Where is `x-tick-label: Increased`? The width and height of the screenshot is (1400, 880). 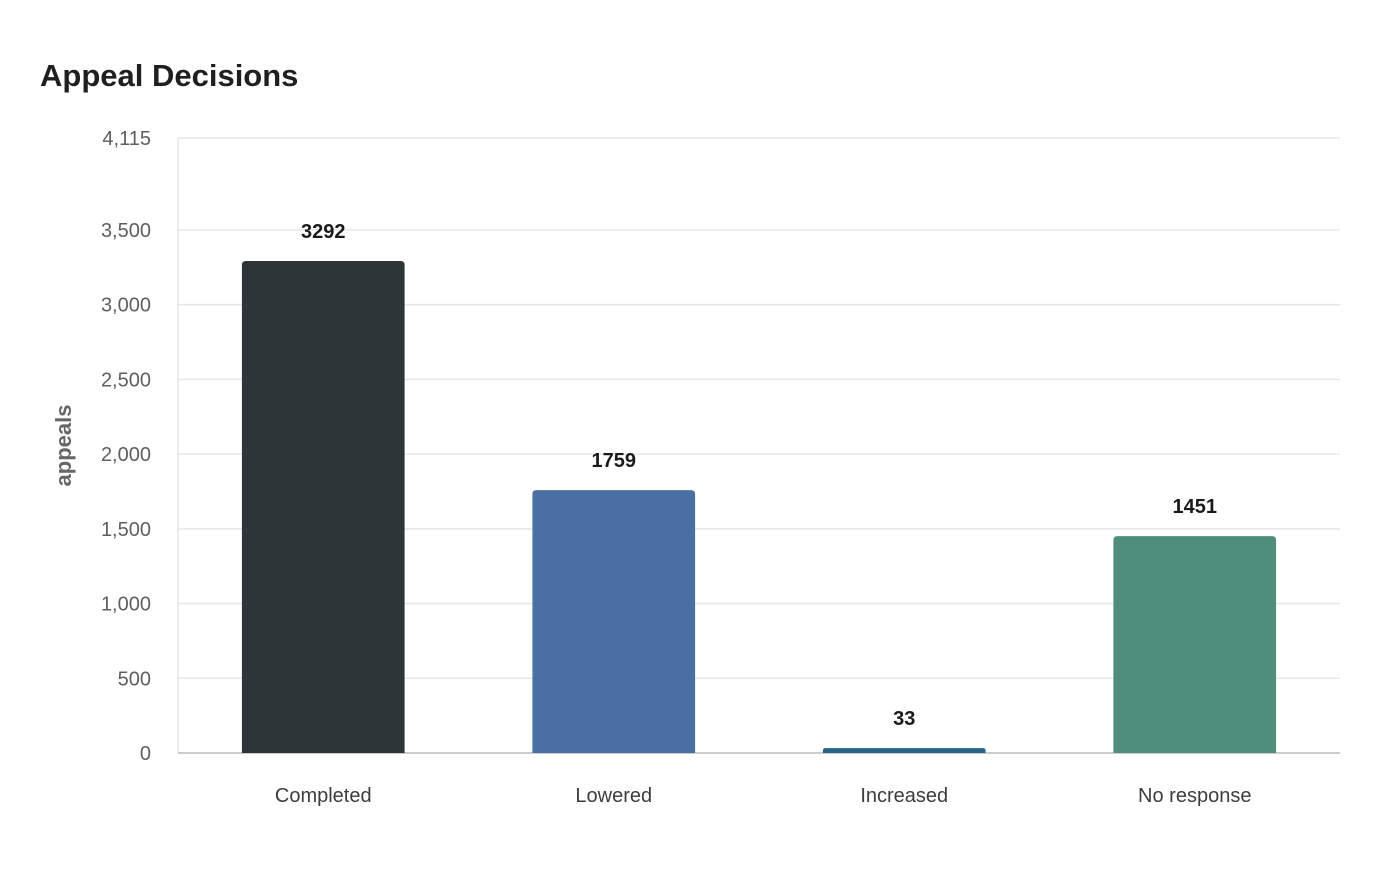 x-tick-label: Increased is located at coordinates (904, 796).